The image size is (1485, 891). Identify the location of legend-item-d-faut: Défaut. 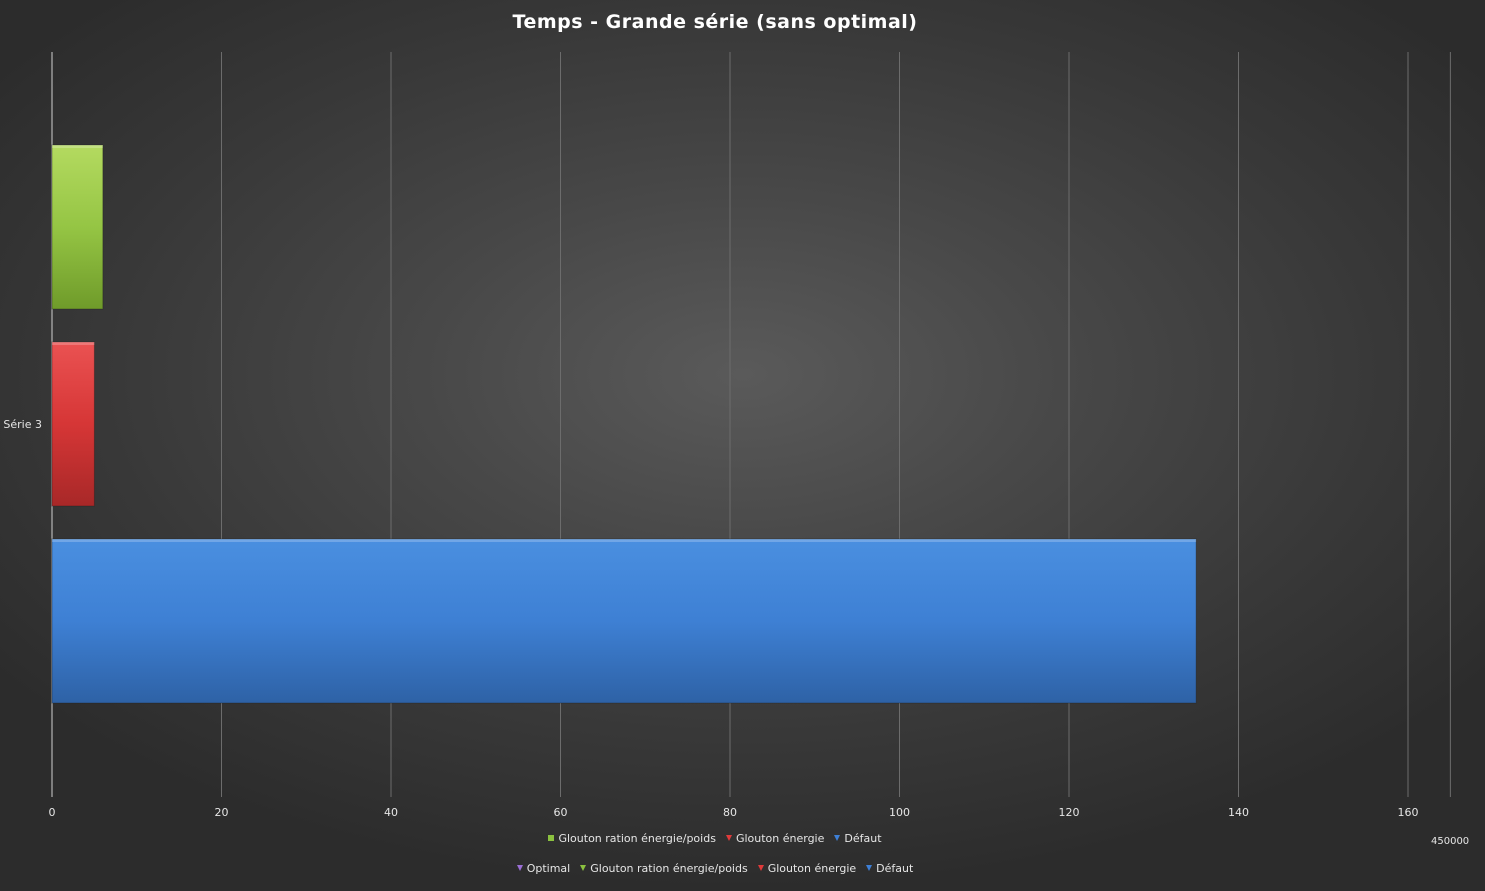
(858, 838).